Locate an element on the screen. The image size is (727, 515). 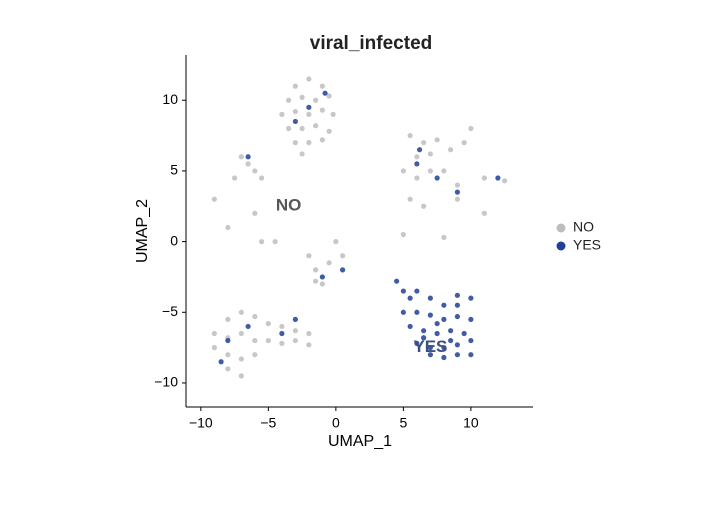
annotation: YES is located at coordinates (430, 346).